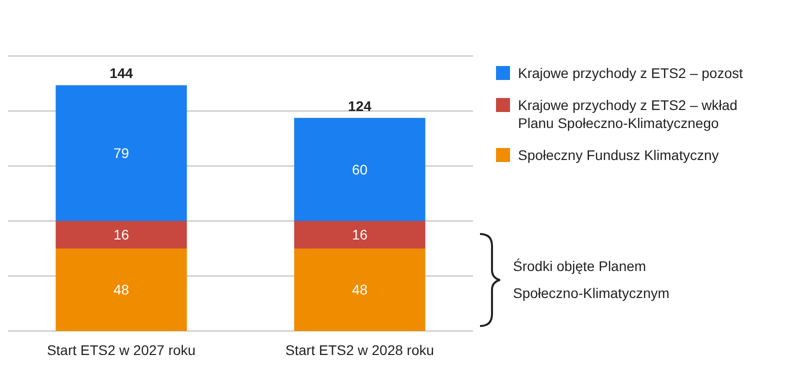  Describe the element at coordinates (630, 73) in the screenshot. I see `legend-label: Krajowe przychody z ETS2 – pozost` at that location.